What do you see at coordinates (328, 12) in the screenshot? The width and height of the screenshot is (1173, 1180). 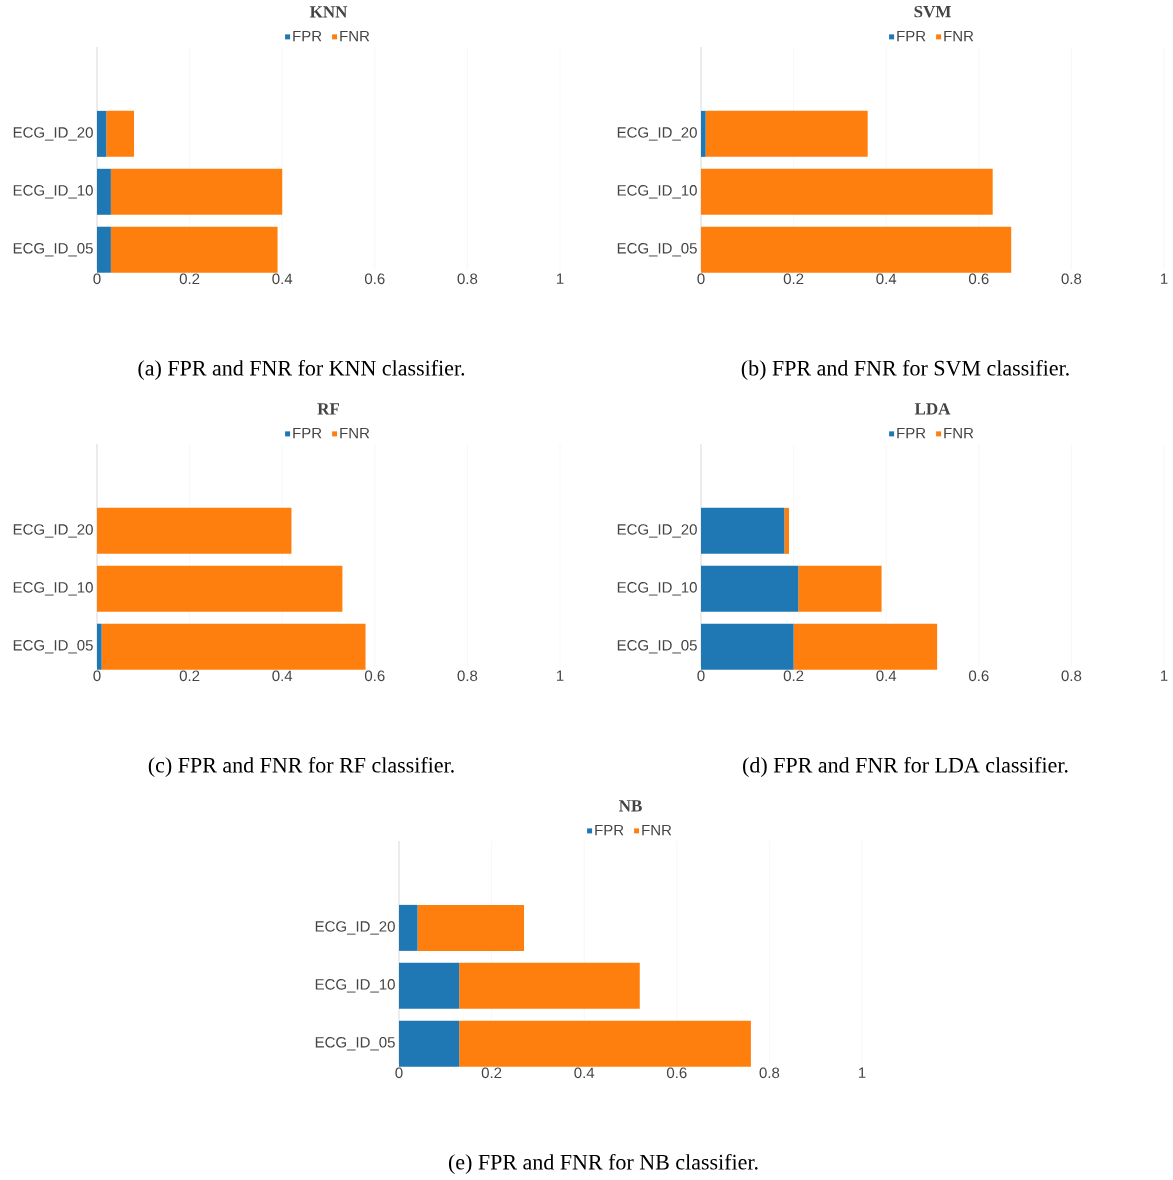 I see `chart-title: KNN` at bounding box center [328, 12].